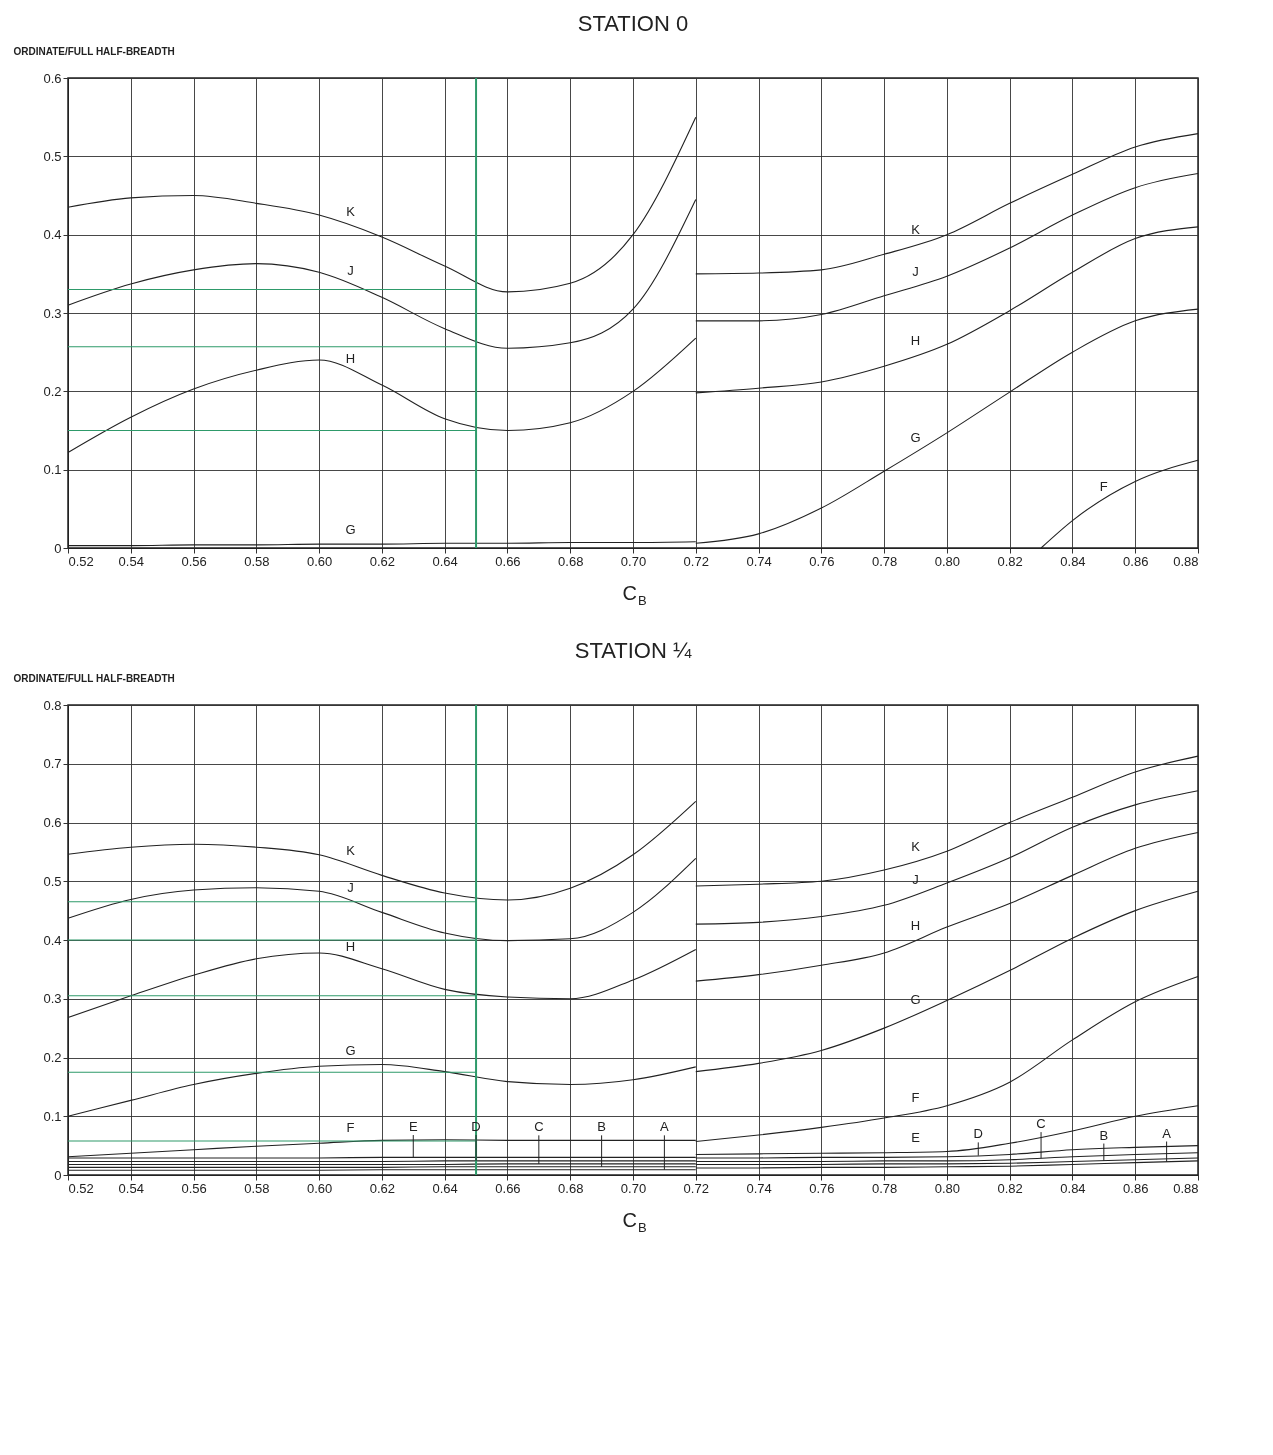 Image resolution: width=1273 pixels, height=1455 pixels. Describe the element at coordinates (633, 23) in the screenshot. I see `chart-title: STATION 0` at that location.